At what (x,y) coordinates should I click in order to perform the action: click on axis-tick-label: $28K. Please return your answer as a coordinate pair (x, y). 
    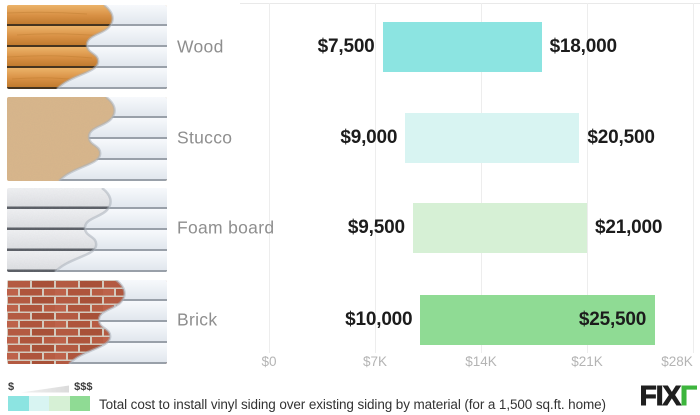
    Looking at the image, I should click on (677, 361).